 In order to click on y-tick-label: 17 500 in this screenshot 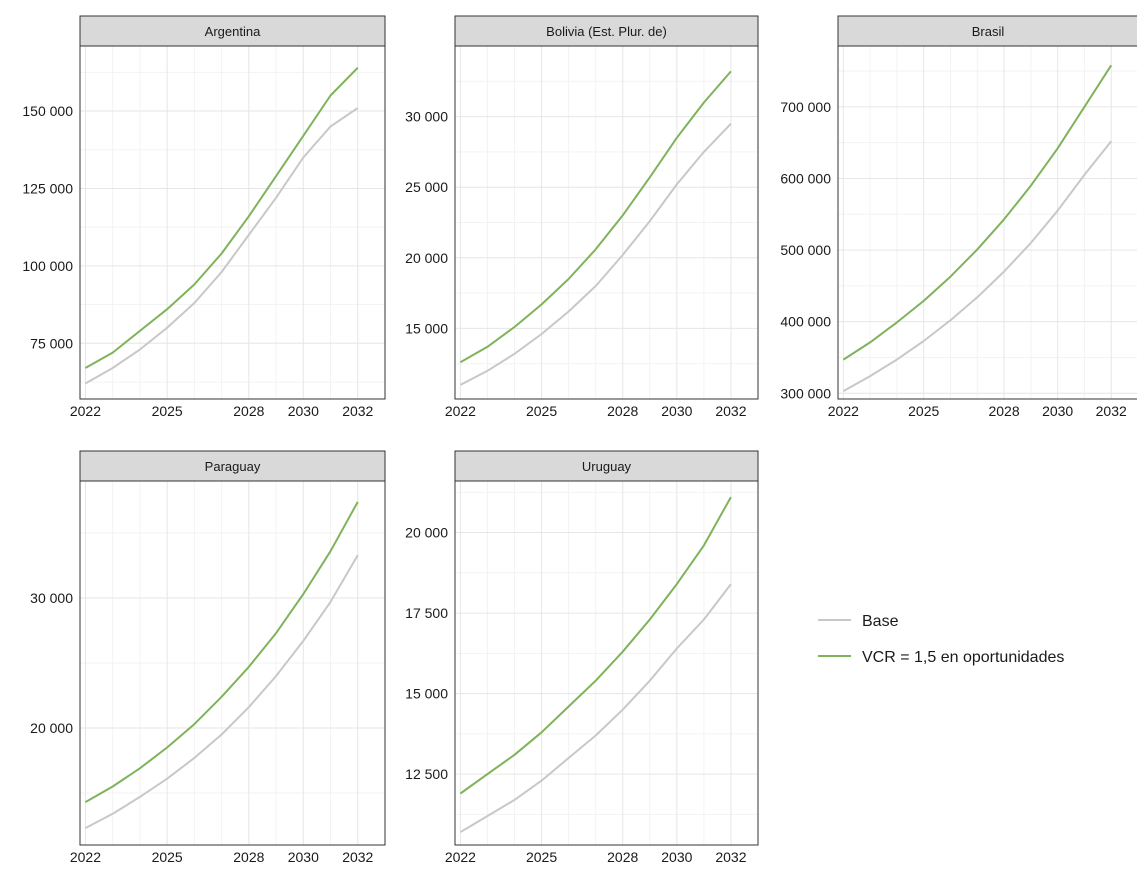, I will do `click(426, 613)`.